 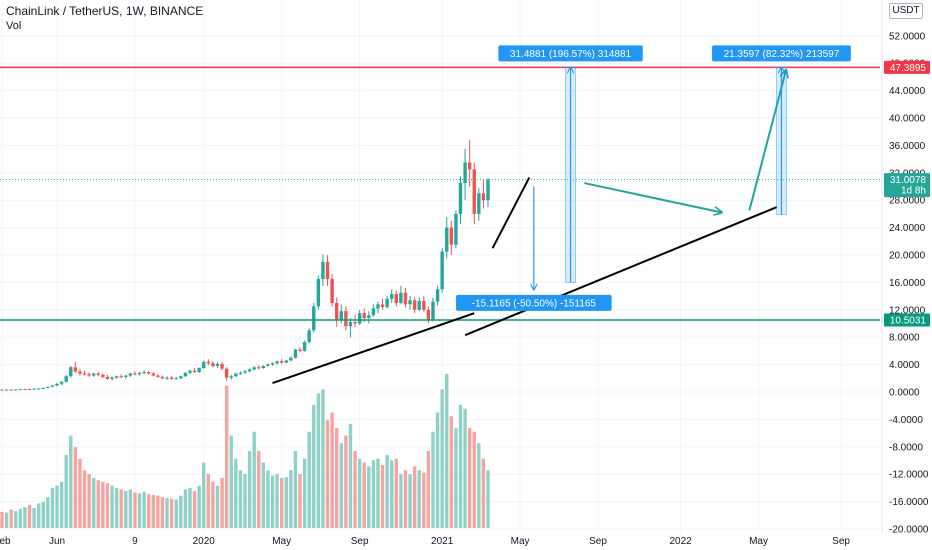 I want to click on x-tick-label: 2022, so click(x=680, y=541).